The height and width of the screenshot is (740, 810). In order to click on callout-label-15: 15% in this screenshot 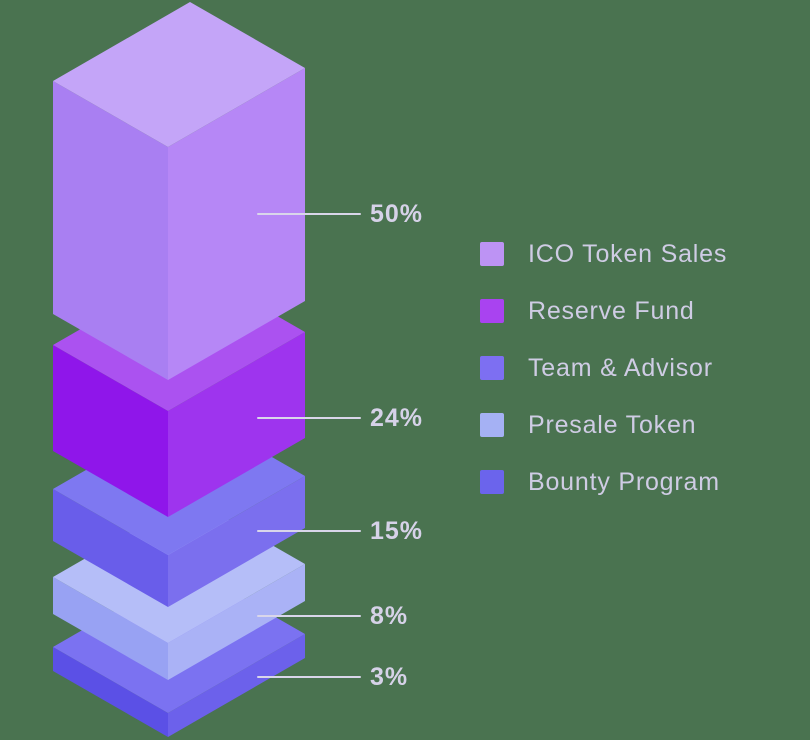, I will do `click(396, 531)`.